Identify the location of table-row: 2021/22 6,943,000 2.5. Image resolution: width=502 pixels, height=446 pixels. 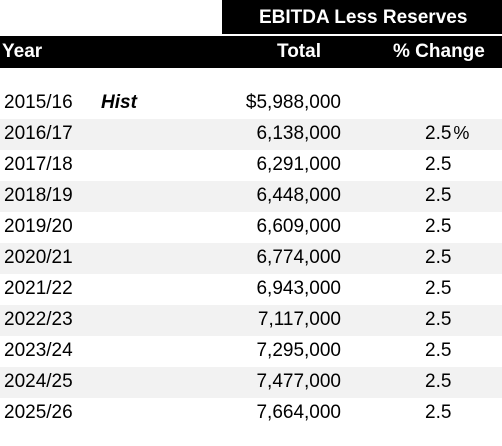
(251, 289).